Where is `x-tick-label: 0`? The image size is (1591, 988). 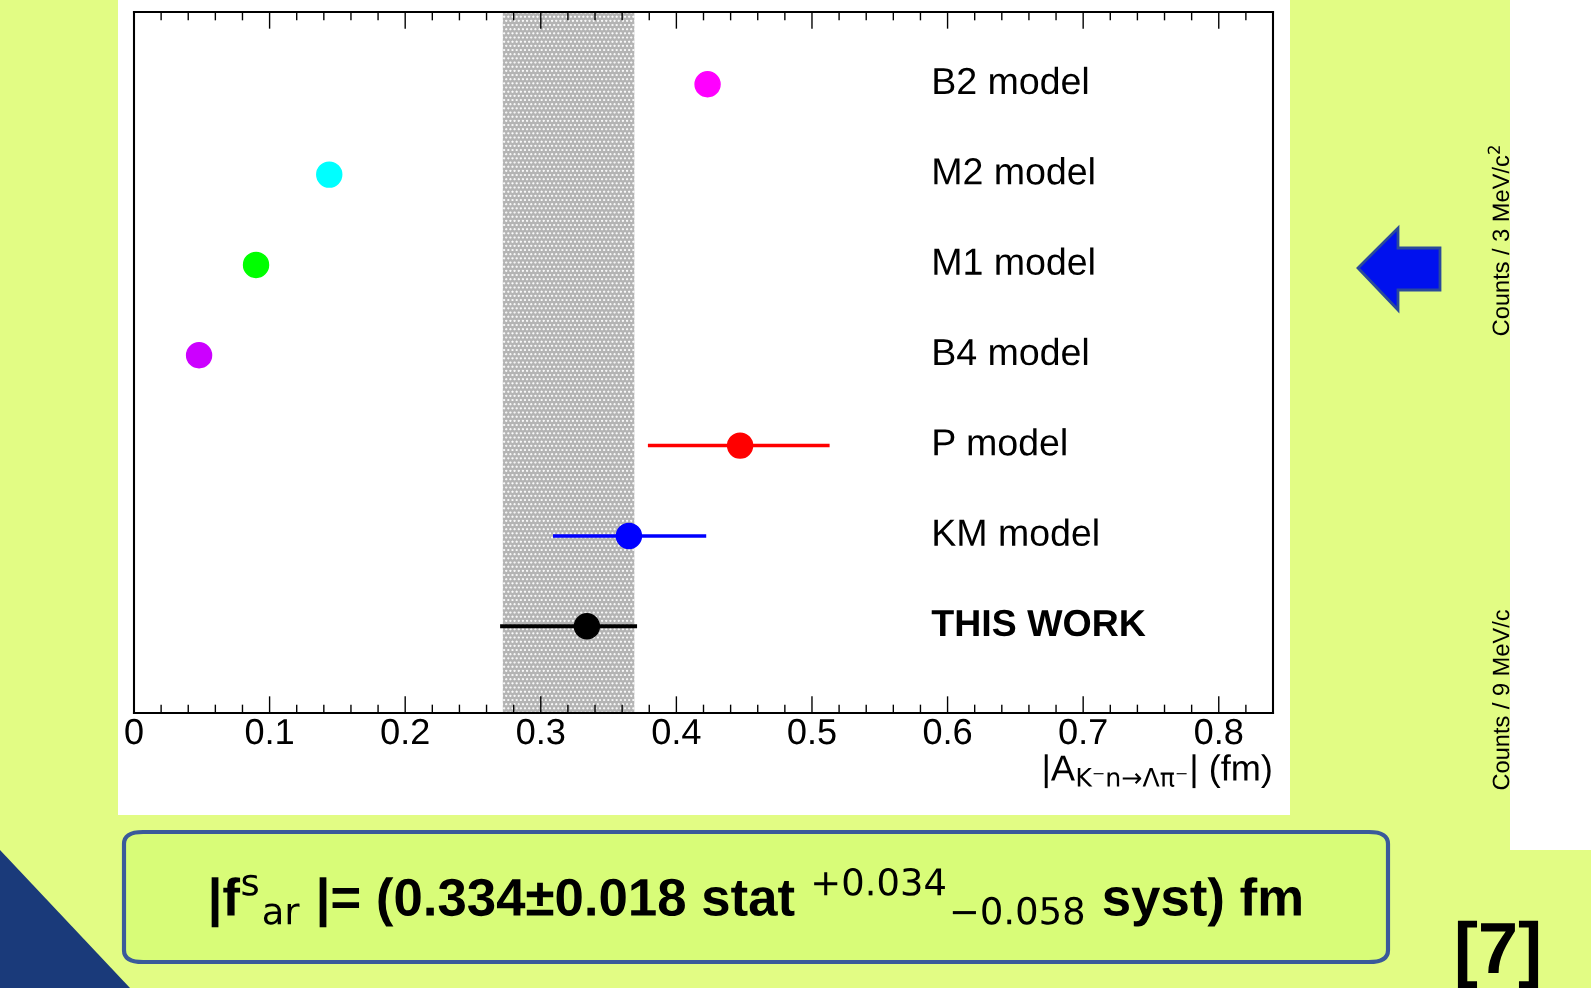 x-tick-label: 0 is located at coordinates (134, 731).